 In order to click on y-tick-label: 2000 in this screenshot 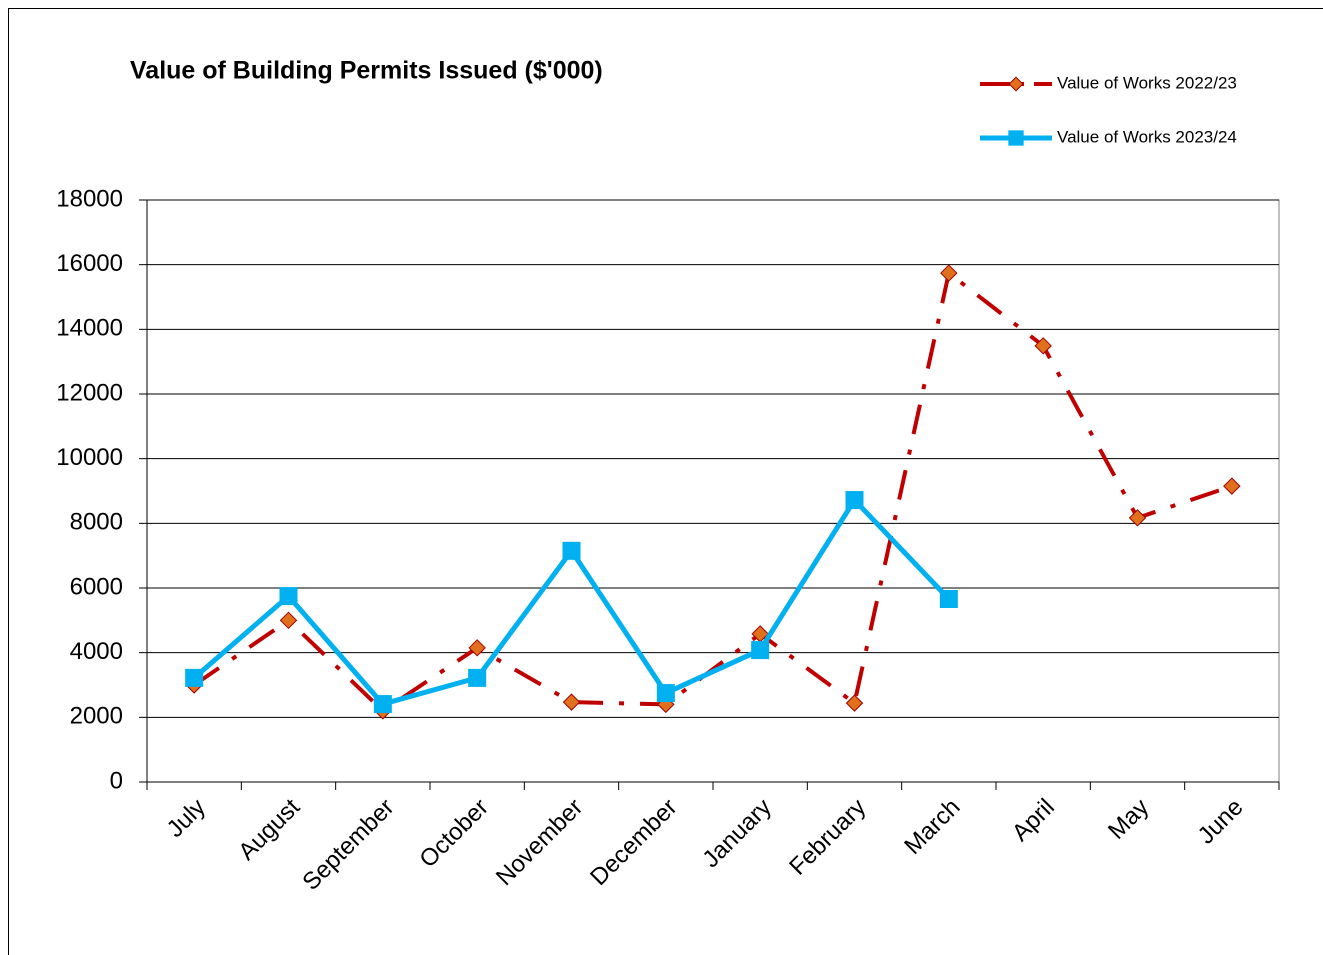, I will do `click(96, 716)`.